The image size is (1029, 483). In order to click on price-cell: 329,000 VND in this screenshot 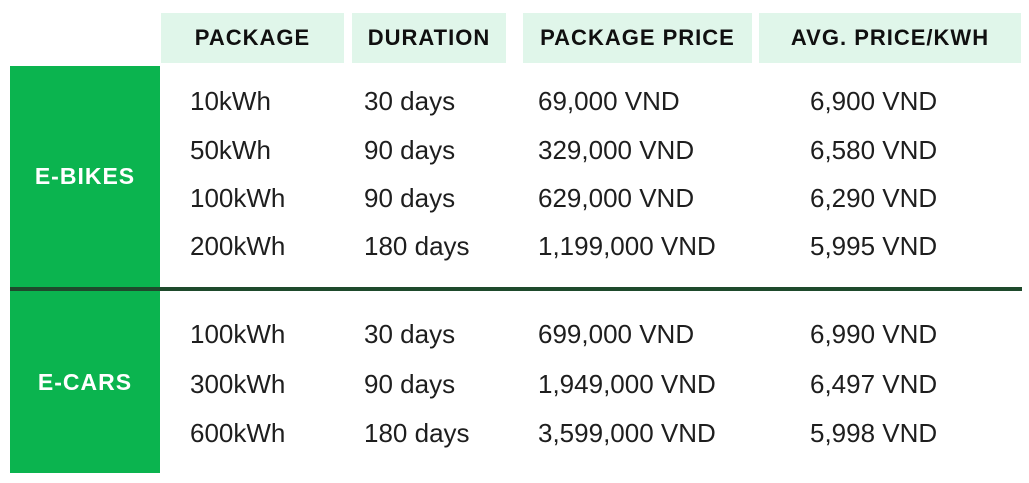, I will do `click(616, 149)`.